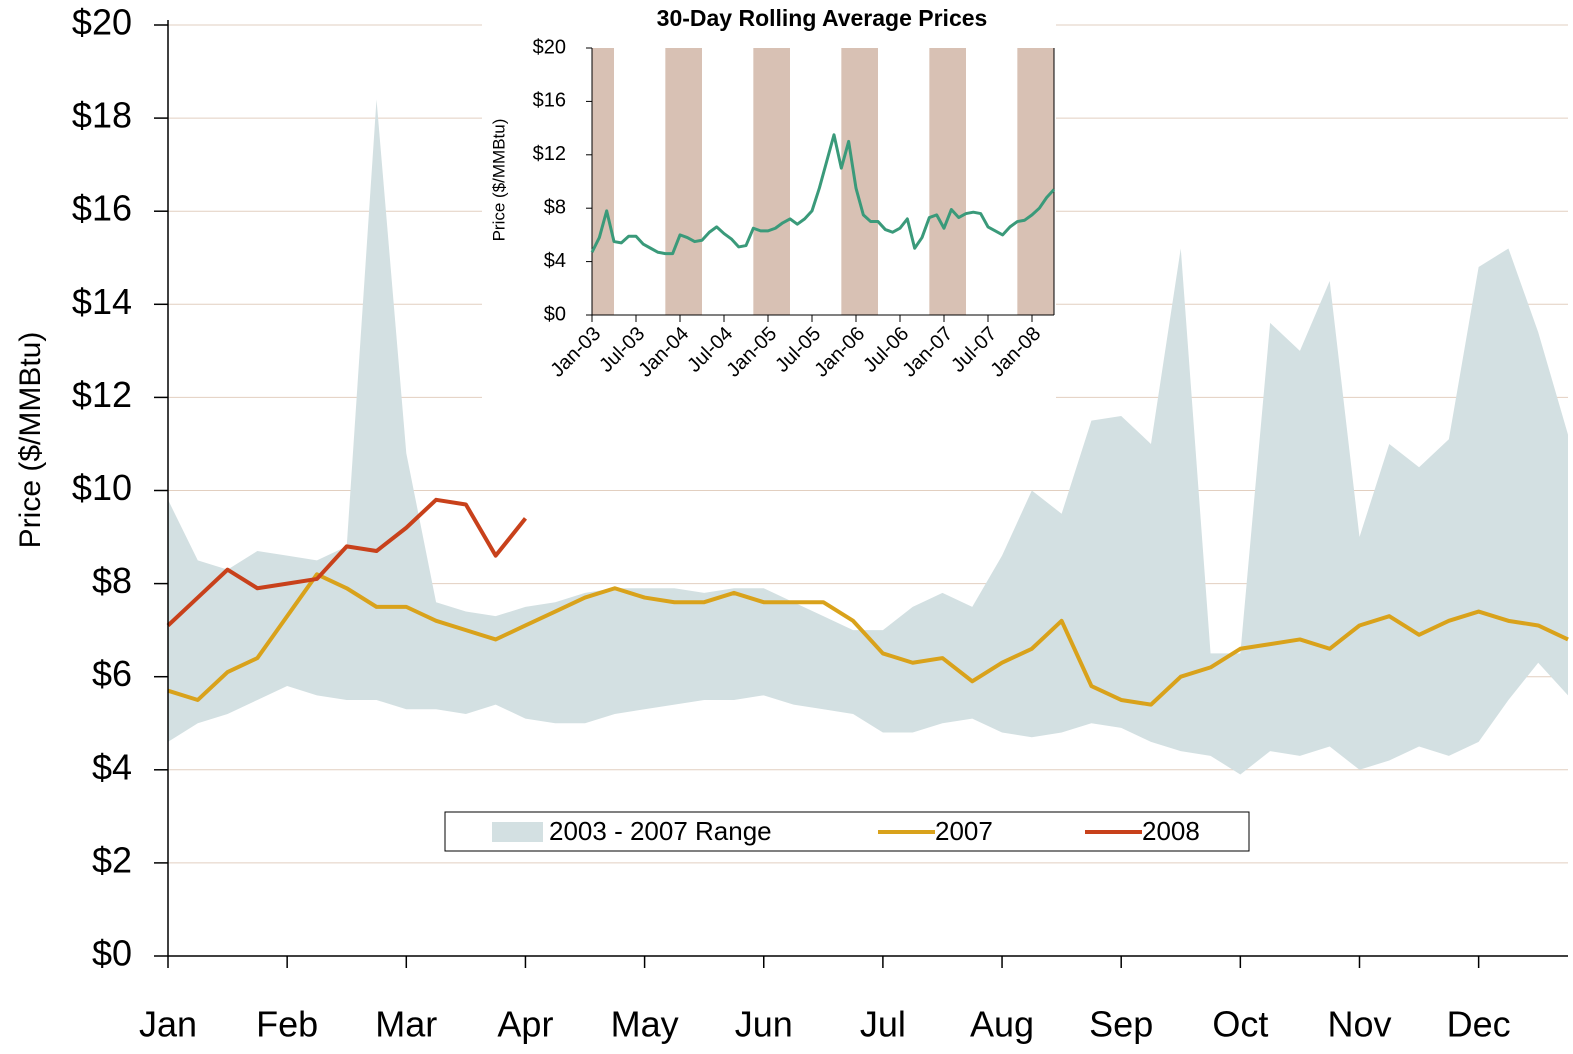 This screenshot has width=1573, height=1054. I want to click on inset-y-tick-label: $12, so click(549, 154).